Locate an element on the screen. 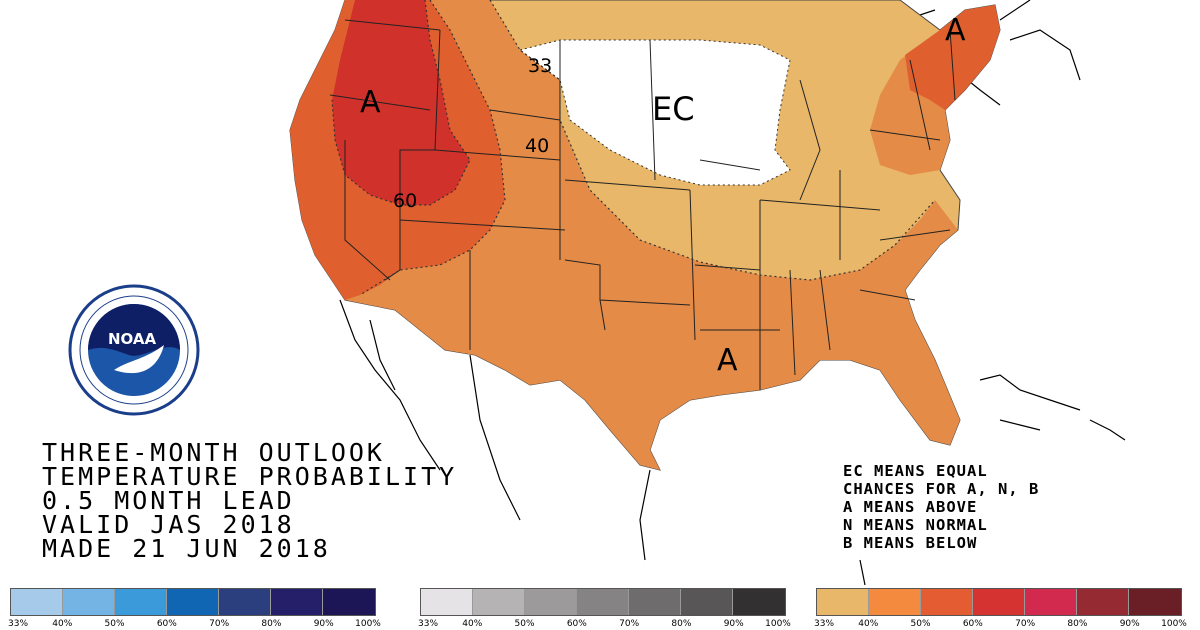 The width and height of the screenshot is (1200, 630). above-tick-label: 70% is located at coordinates (1025, 624).